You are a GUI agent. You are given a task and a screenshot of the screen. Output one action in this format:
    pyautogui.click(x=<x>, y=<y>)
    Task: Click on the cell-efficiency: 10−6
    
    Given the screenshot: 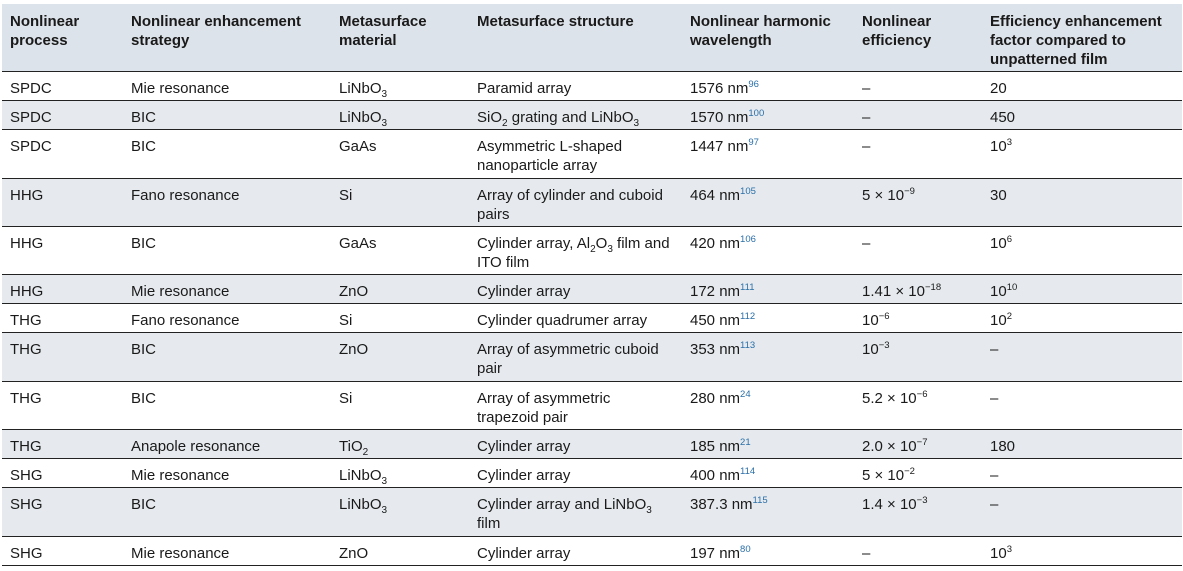 What is the action you would take?
    pyautogui.click(x=918, y=317)
    